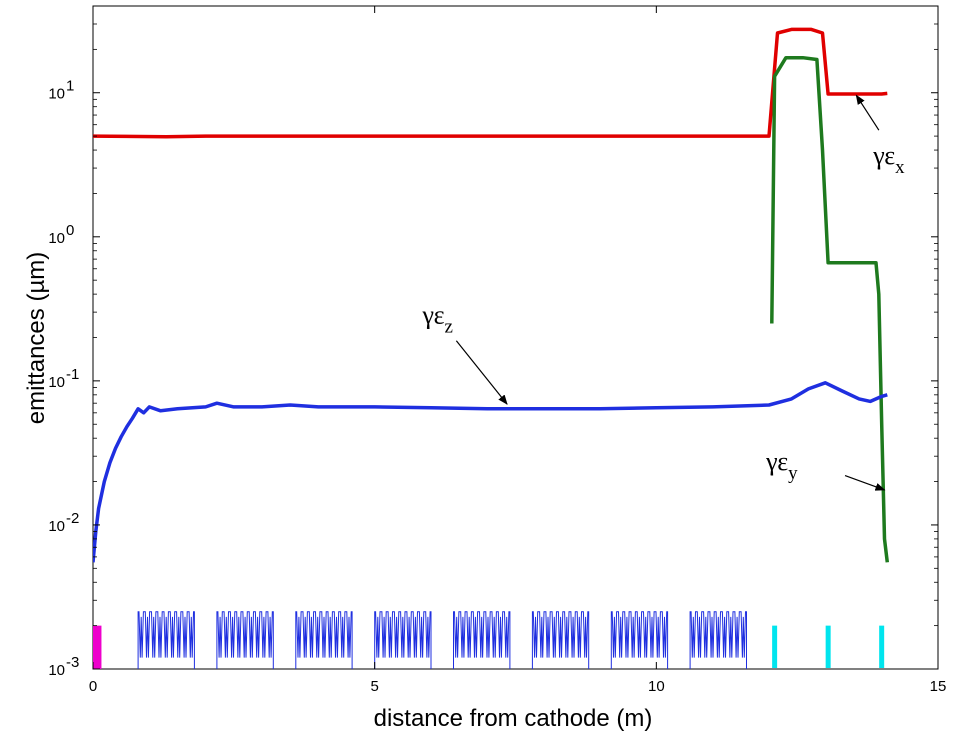  I want to click on y-tick-exponent: -2, so click(72, 518).